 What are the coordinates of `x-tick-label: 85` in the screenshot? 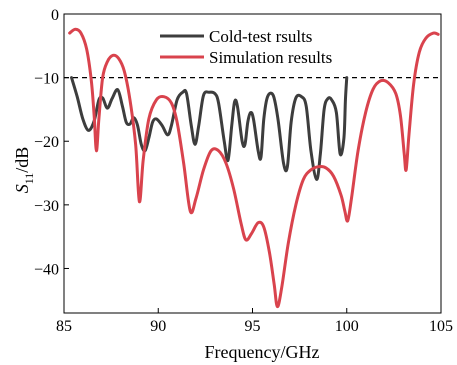 It's located at (64, 326).